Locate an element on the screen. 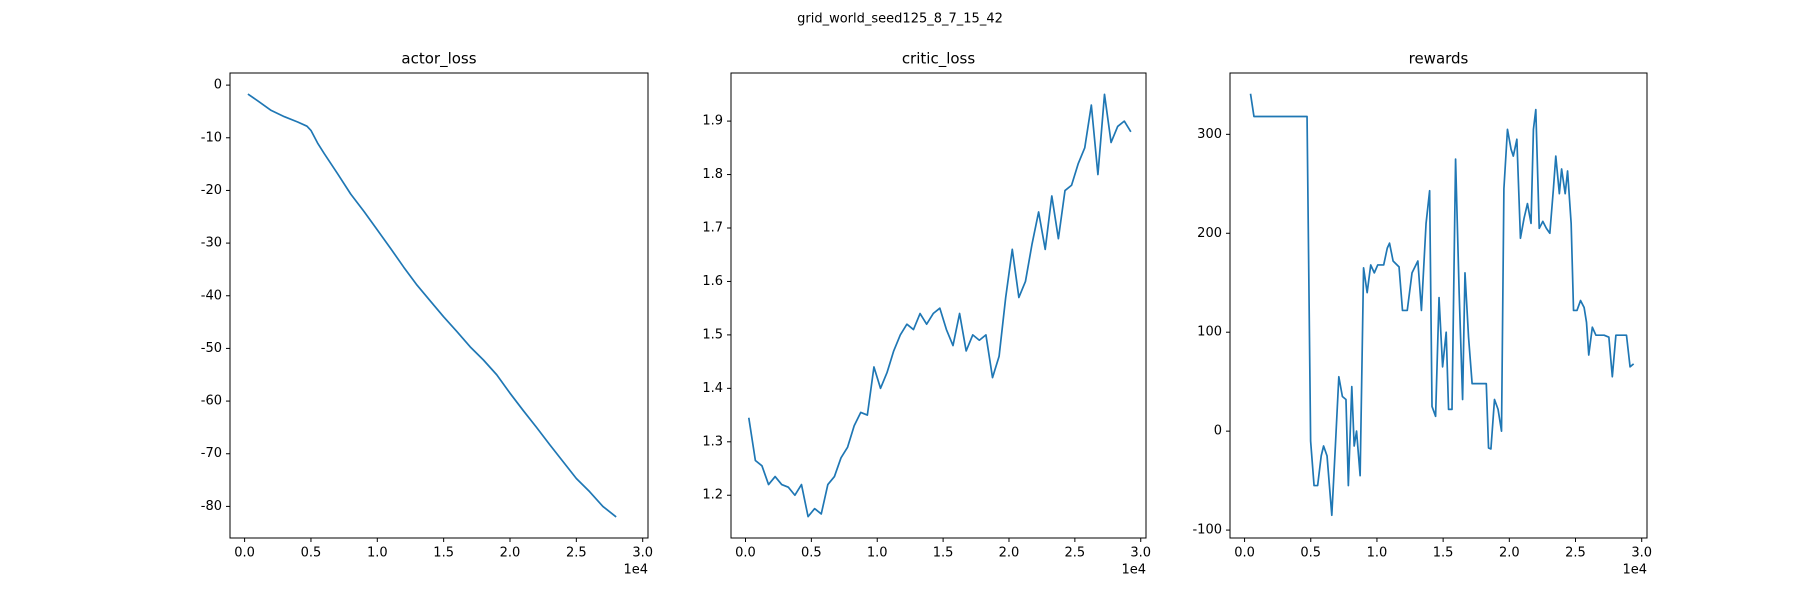 This screenshot has height=600, width=1800. subplot-title: actor_loss is located at coordinates (438, 59).